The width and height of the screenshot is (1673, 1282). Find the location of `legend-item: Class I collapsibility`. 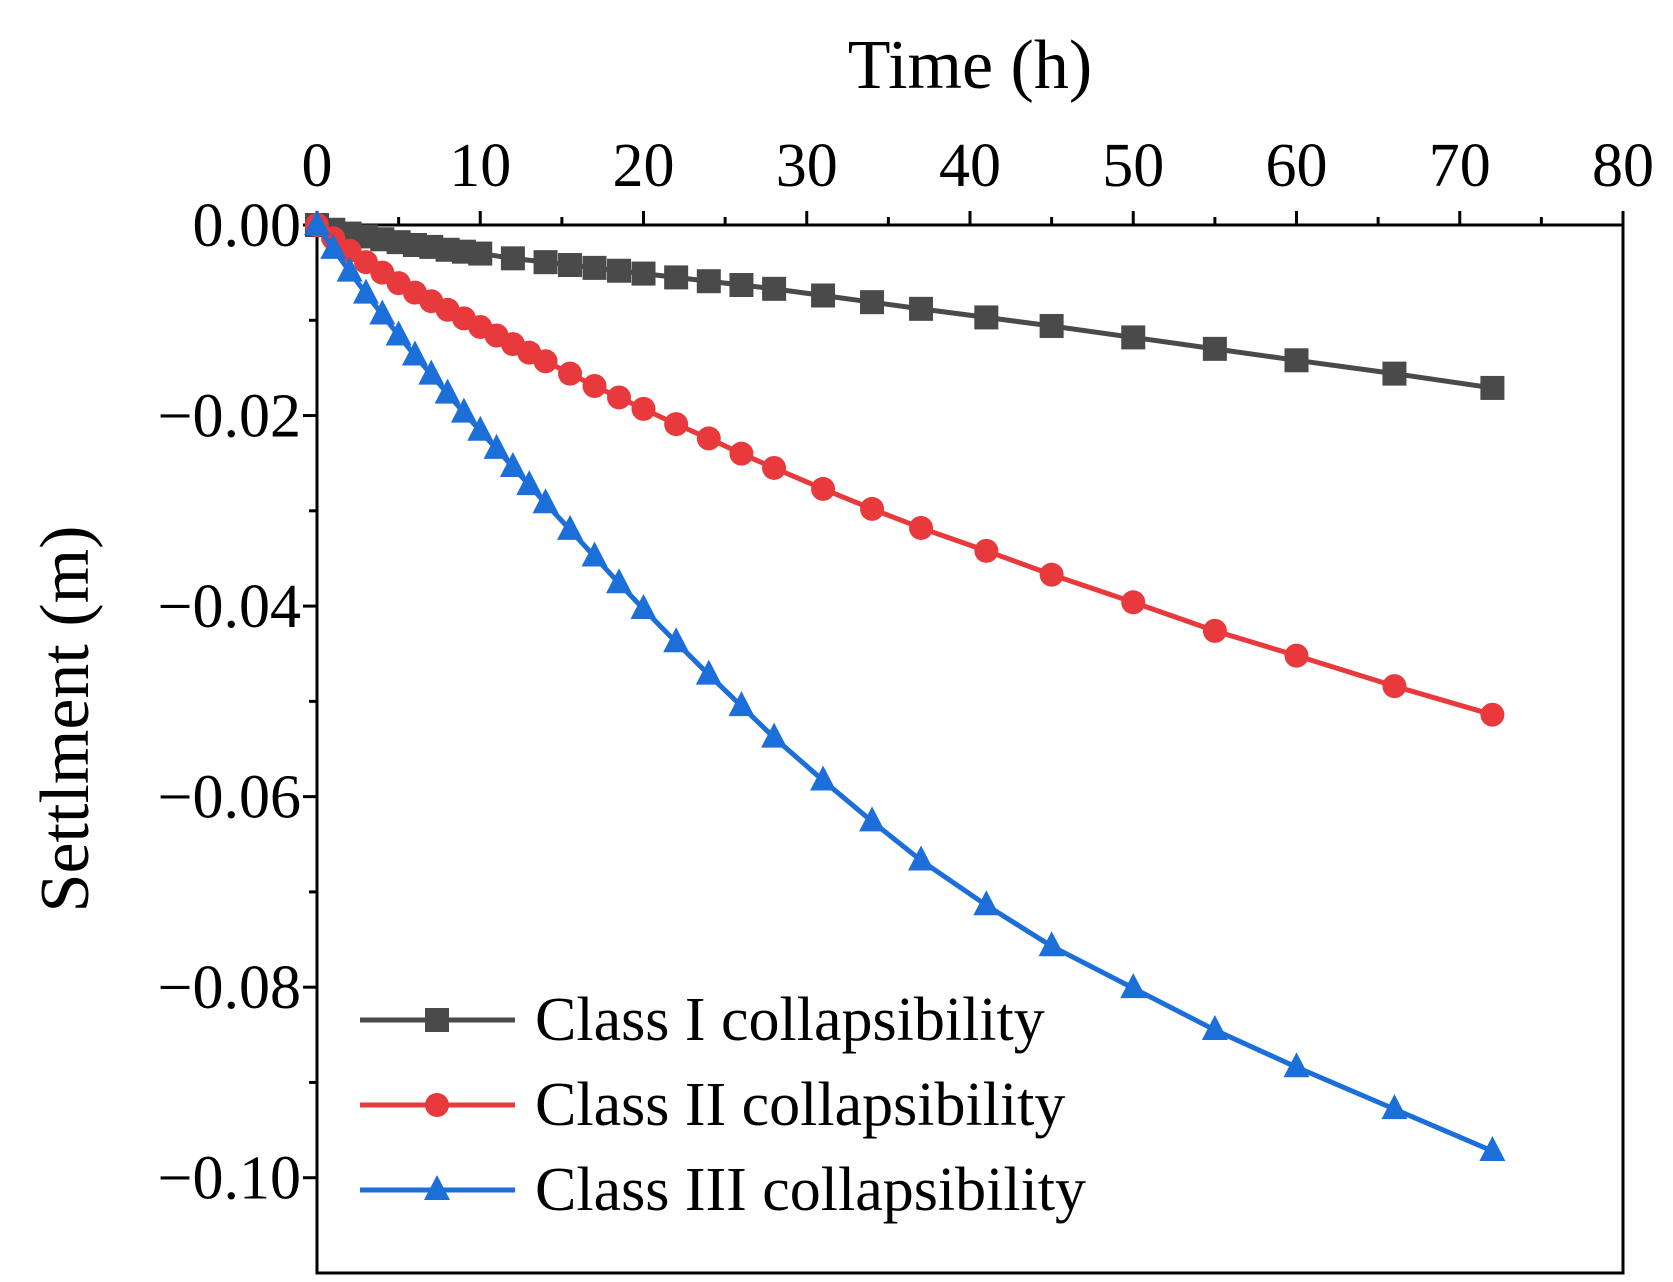

legend-item: Class I collapsibility is located at coordinates (702, 1020).